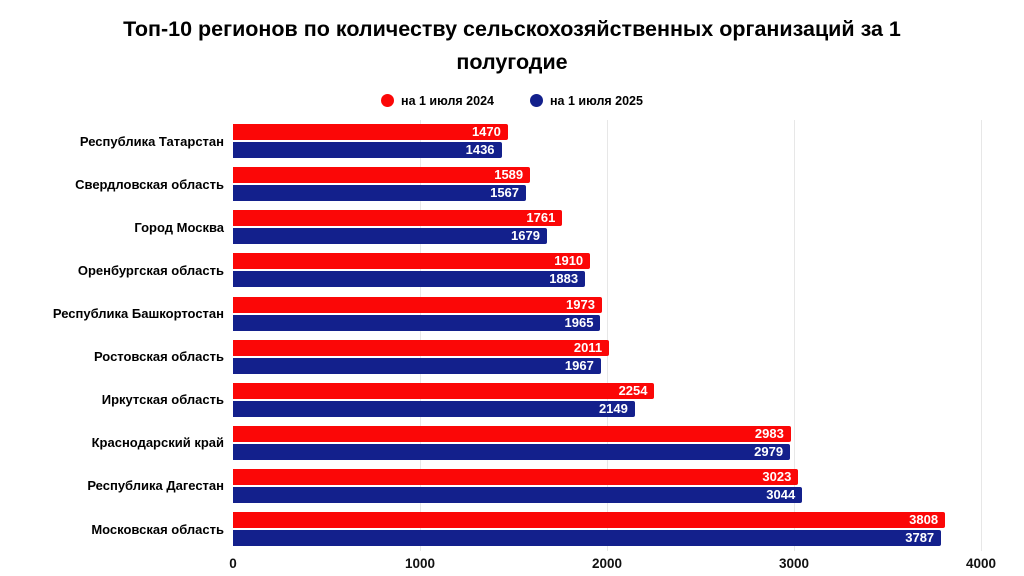 This screenshot has width=1024, height=576. What do you see at coordinates (157, 529) in the screenshot?
I see `category-label: Московская область` at bounding box center [157, 529].